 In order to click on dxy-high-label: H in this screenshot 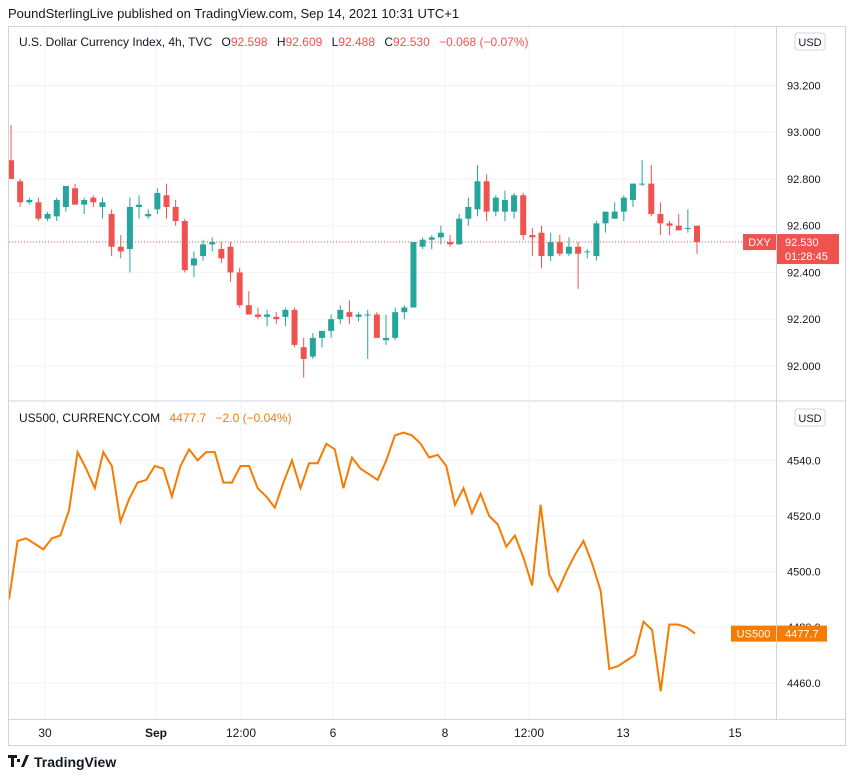, I will do `click(281, 42)`.